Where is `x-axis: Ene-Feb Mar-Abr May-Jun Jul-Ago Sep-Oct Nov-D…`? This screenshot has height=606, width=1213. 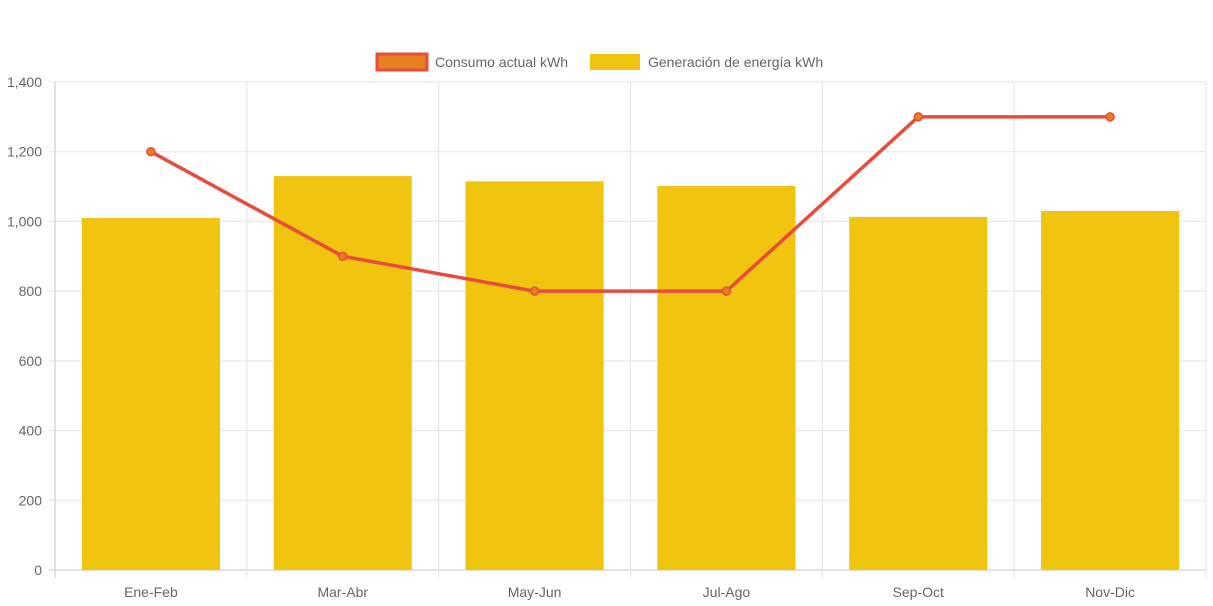 x-axis: Ene-Feb Mar-Abr May-Jun Jul-Ago Sep-Oct Nov-D… is located at coordinates (629, 592).